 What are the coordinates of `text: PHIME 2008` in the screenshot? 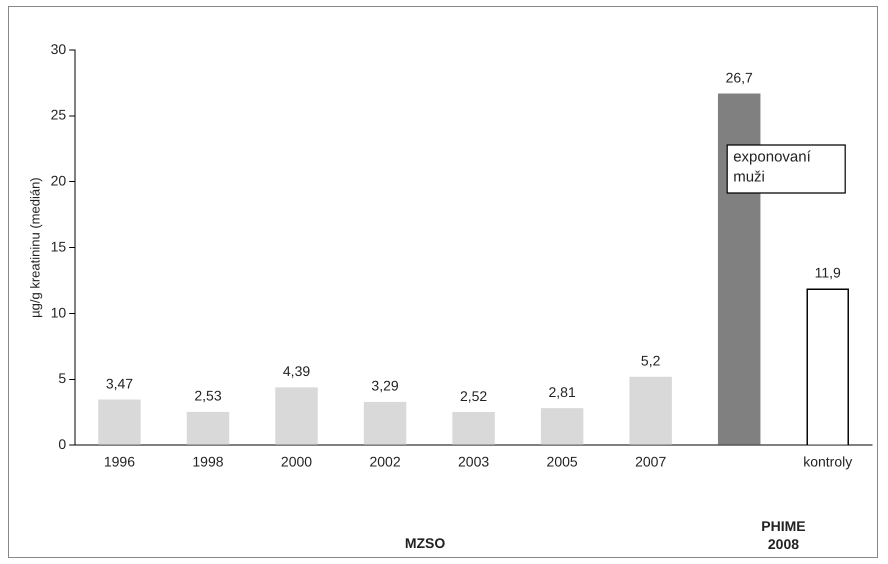 It's located at (783, 535).